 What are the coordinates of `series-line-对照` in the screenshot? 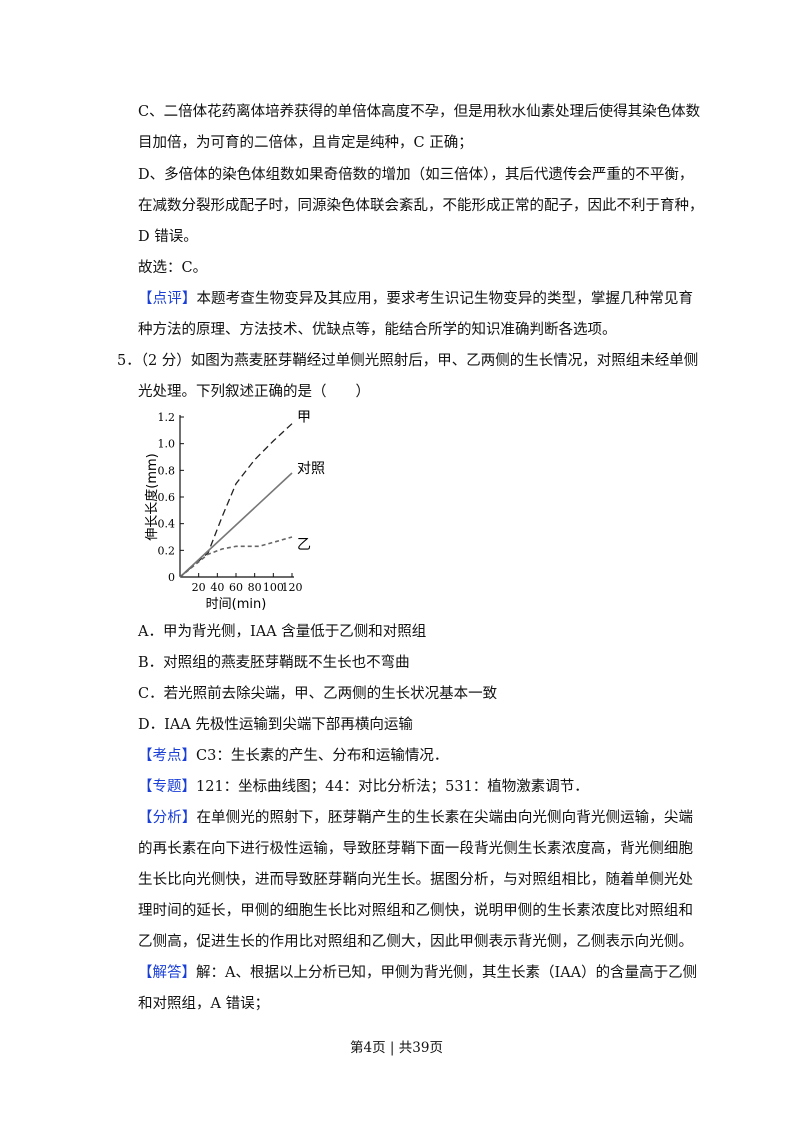 It's located at (236, 525).